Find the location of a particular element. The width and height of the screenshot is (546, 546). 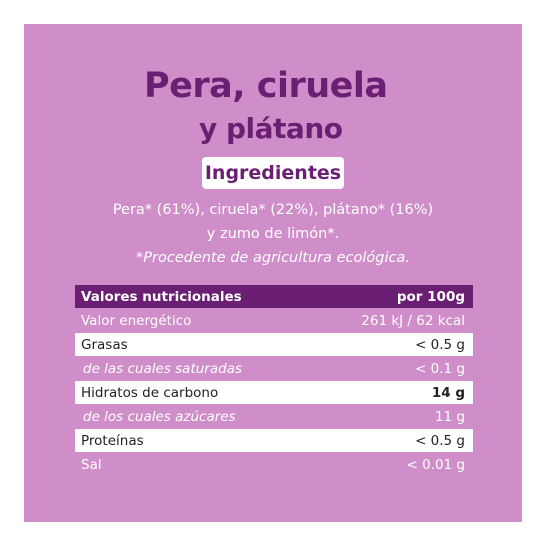

organic-note: *Procedente de agricultura ecológica. is located at coordinates (273, 258).